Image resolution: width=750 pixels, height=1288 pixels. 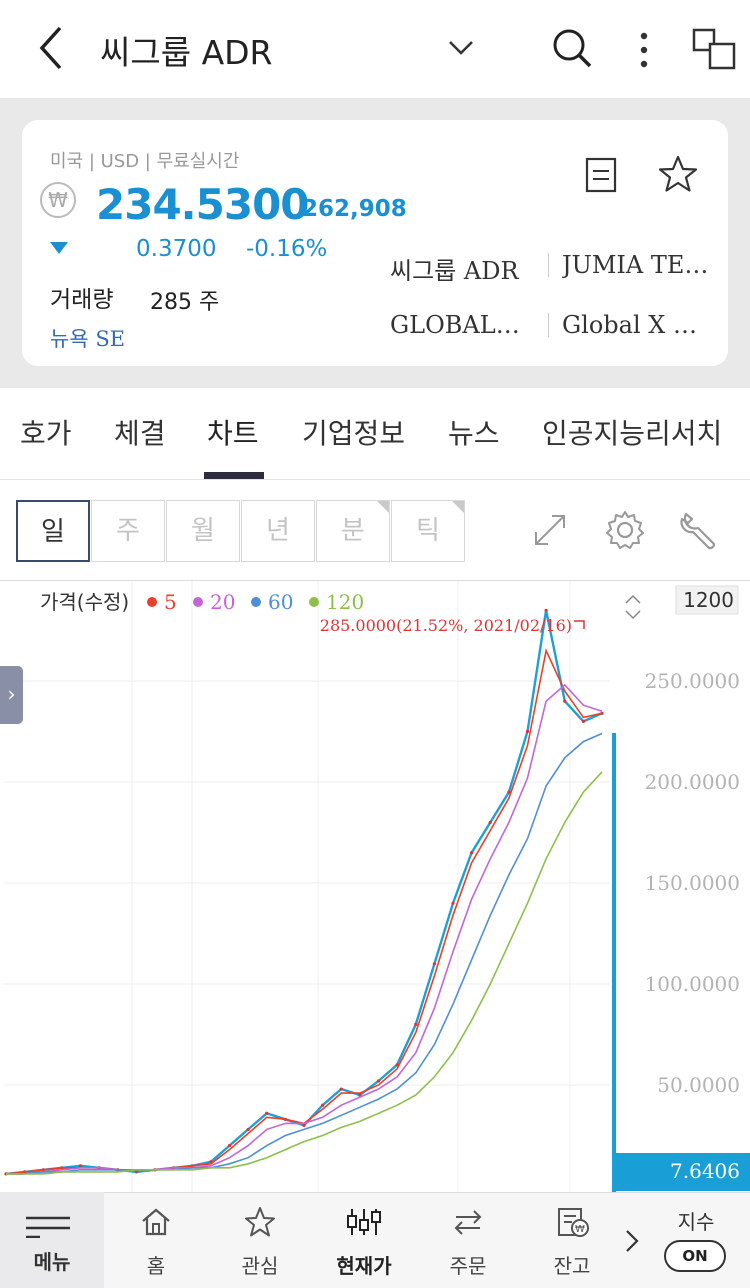 What do you see at coordinates (345, 602) in the screenshot?
I see `legend-ma-120: 120` at bounding box center [345, 602].